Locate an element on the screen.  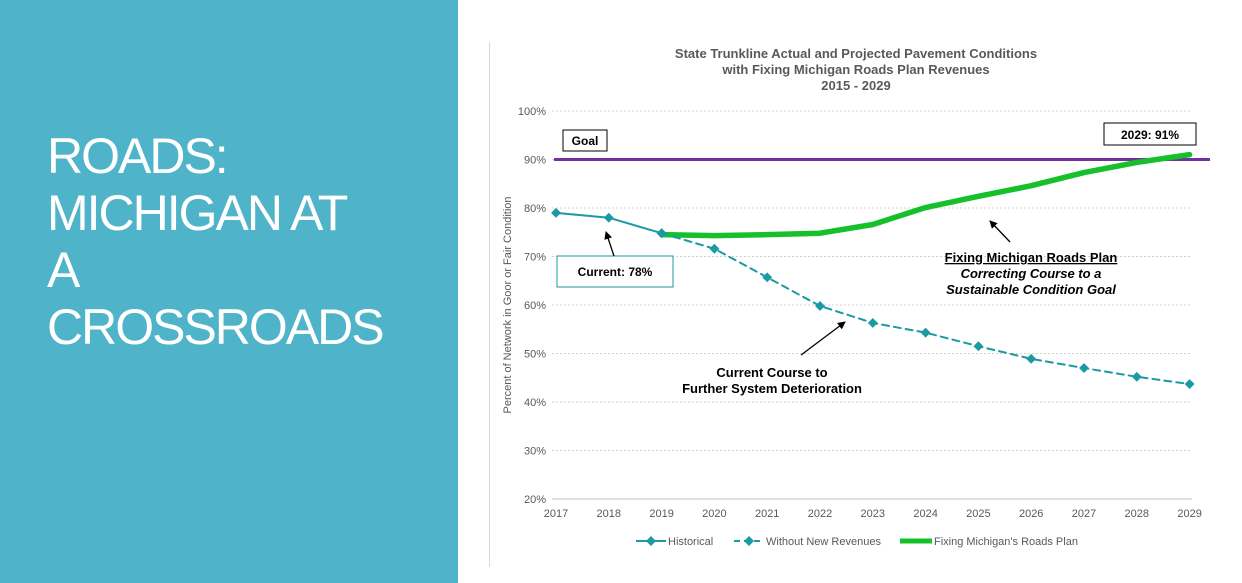
course-annotation-line-2: Further System Deterioration is located at coordinates (772, 388).